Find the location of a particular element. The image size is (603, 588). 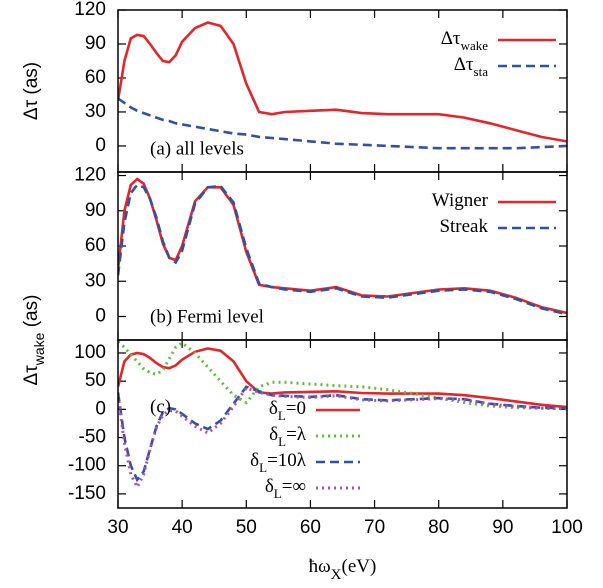

legend-label-part: Wigner is located at coordinates (460, 200).